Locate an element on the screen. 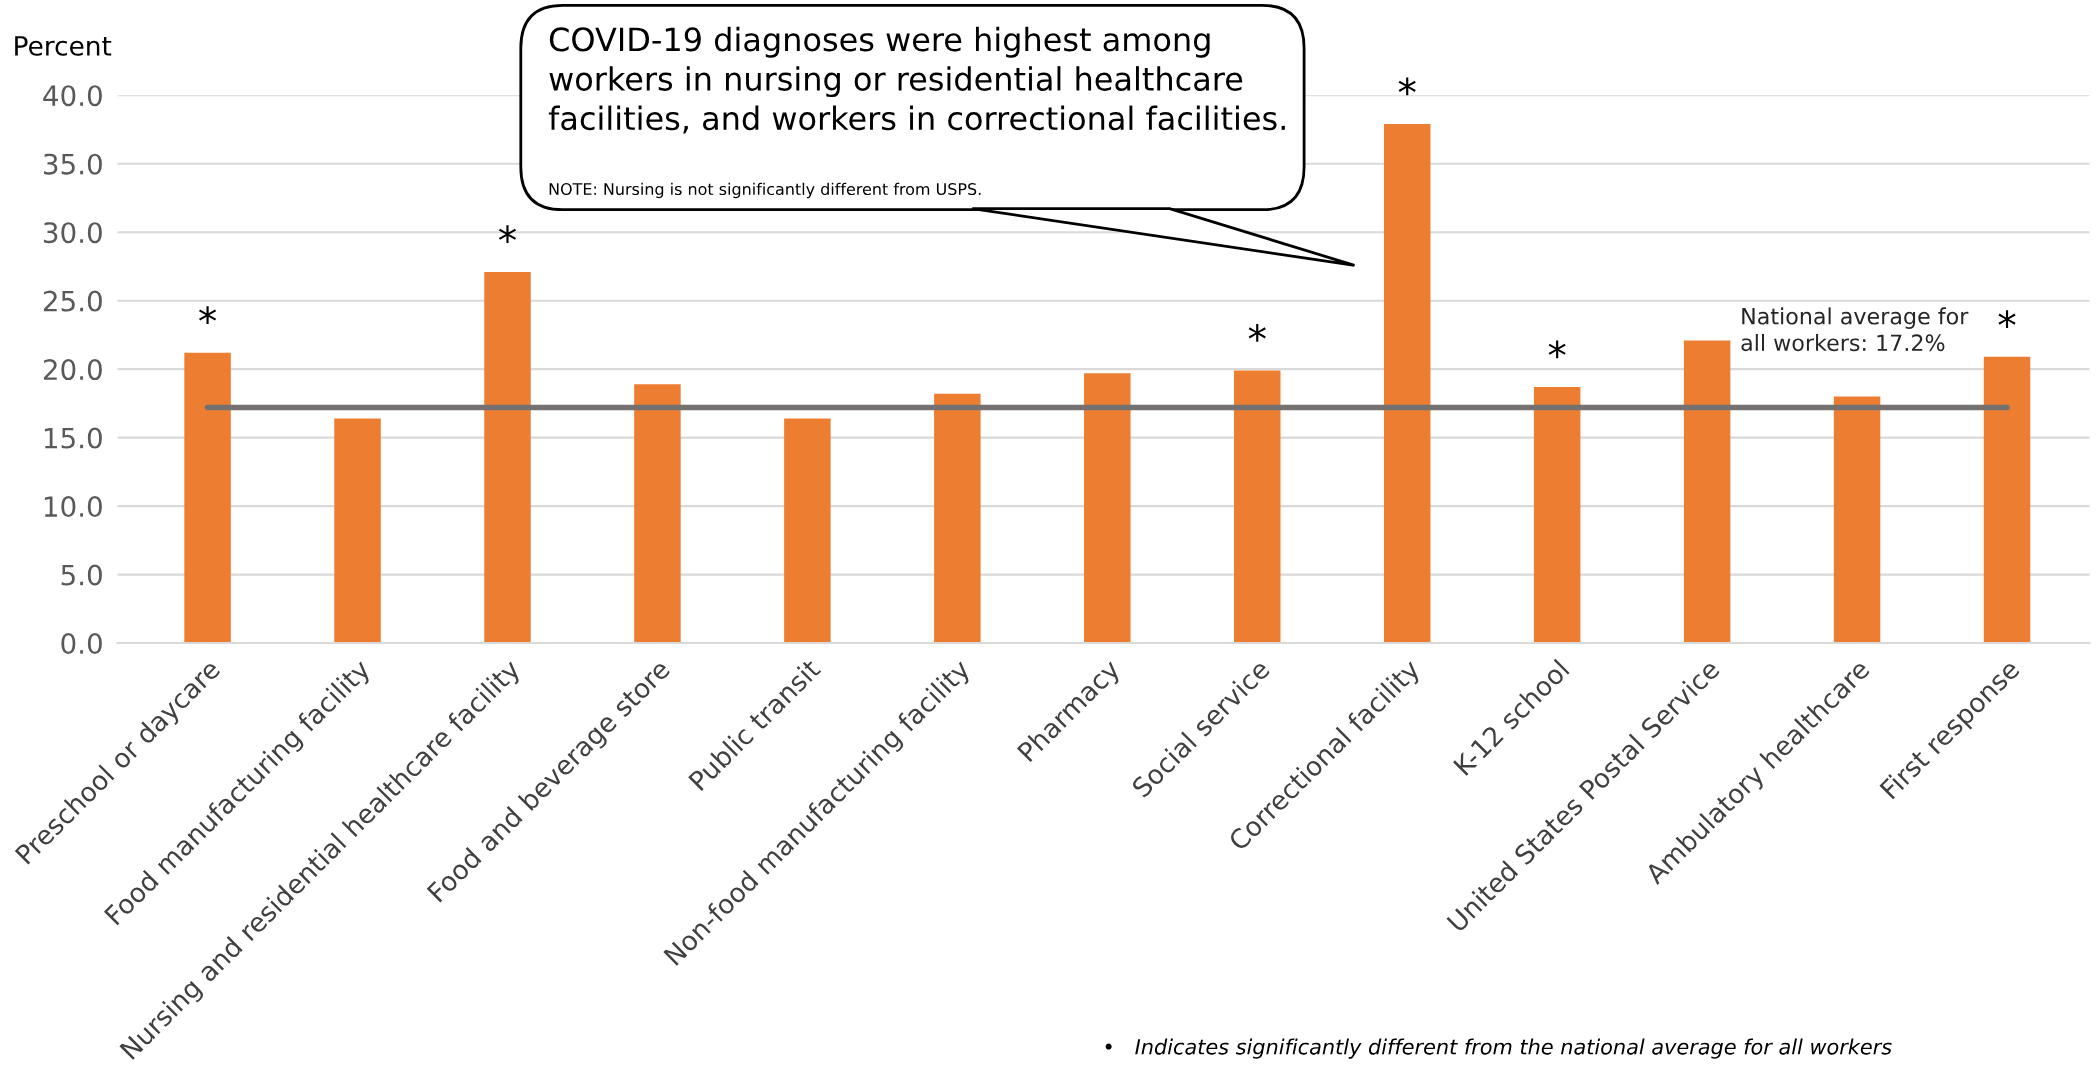 The height and width of the screenshot is (1070, 2100). y-tick-label: 20.0 is located at coordinates (72, 370).